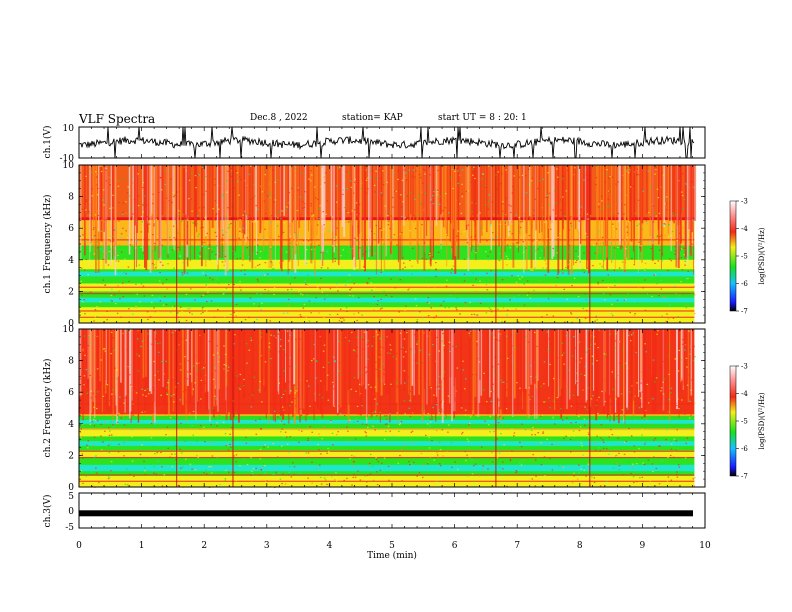 The image size is (792, 612). Describe the element at coordinates (47, 511) in the screenshot. I see `ch3-waveform-ylabel: ch.3(V)` at that location.